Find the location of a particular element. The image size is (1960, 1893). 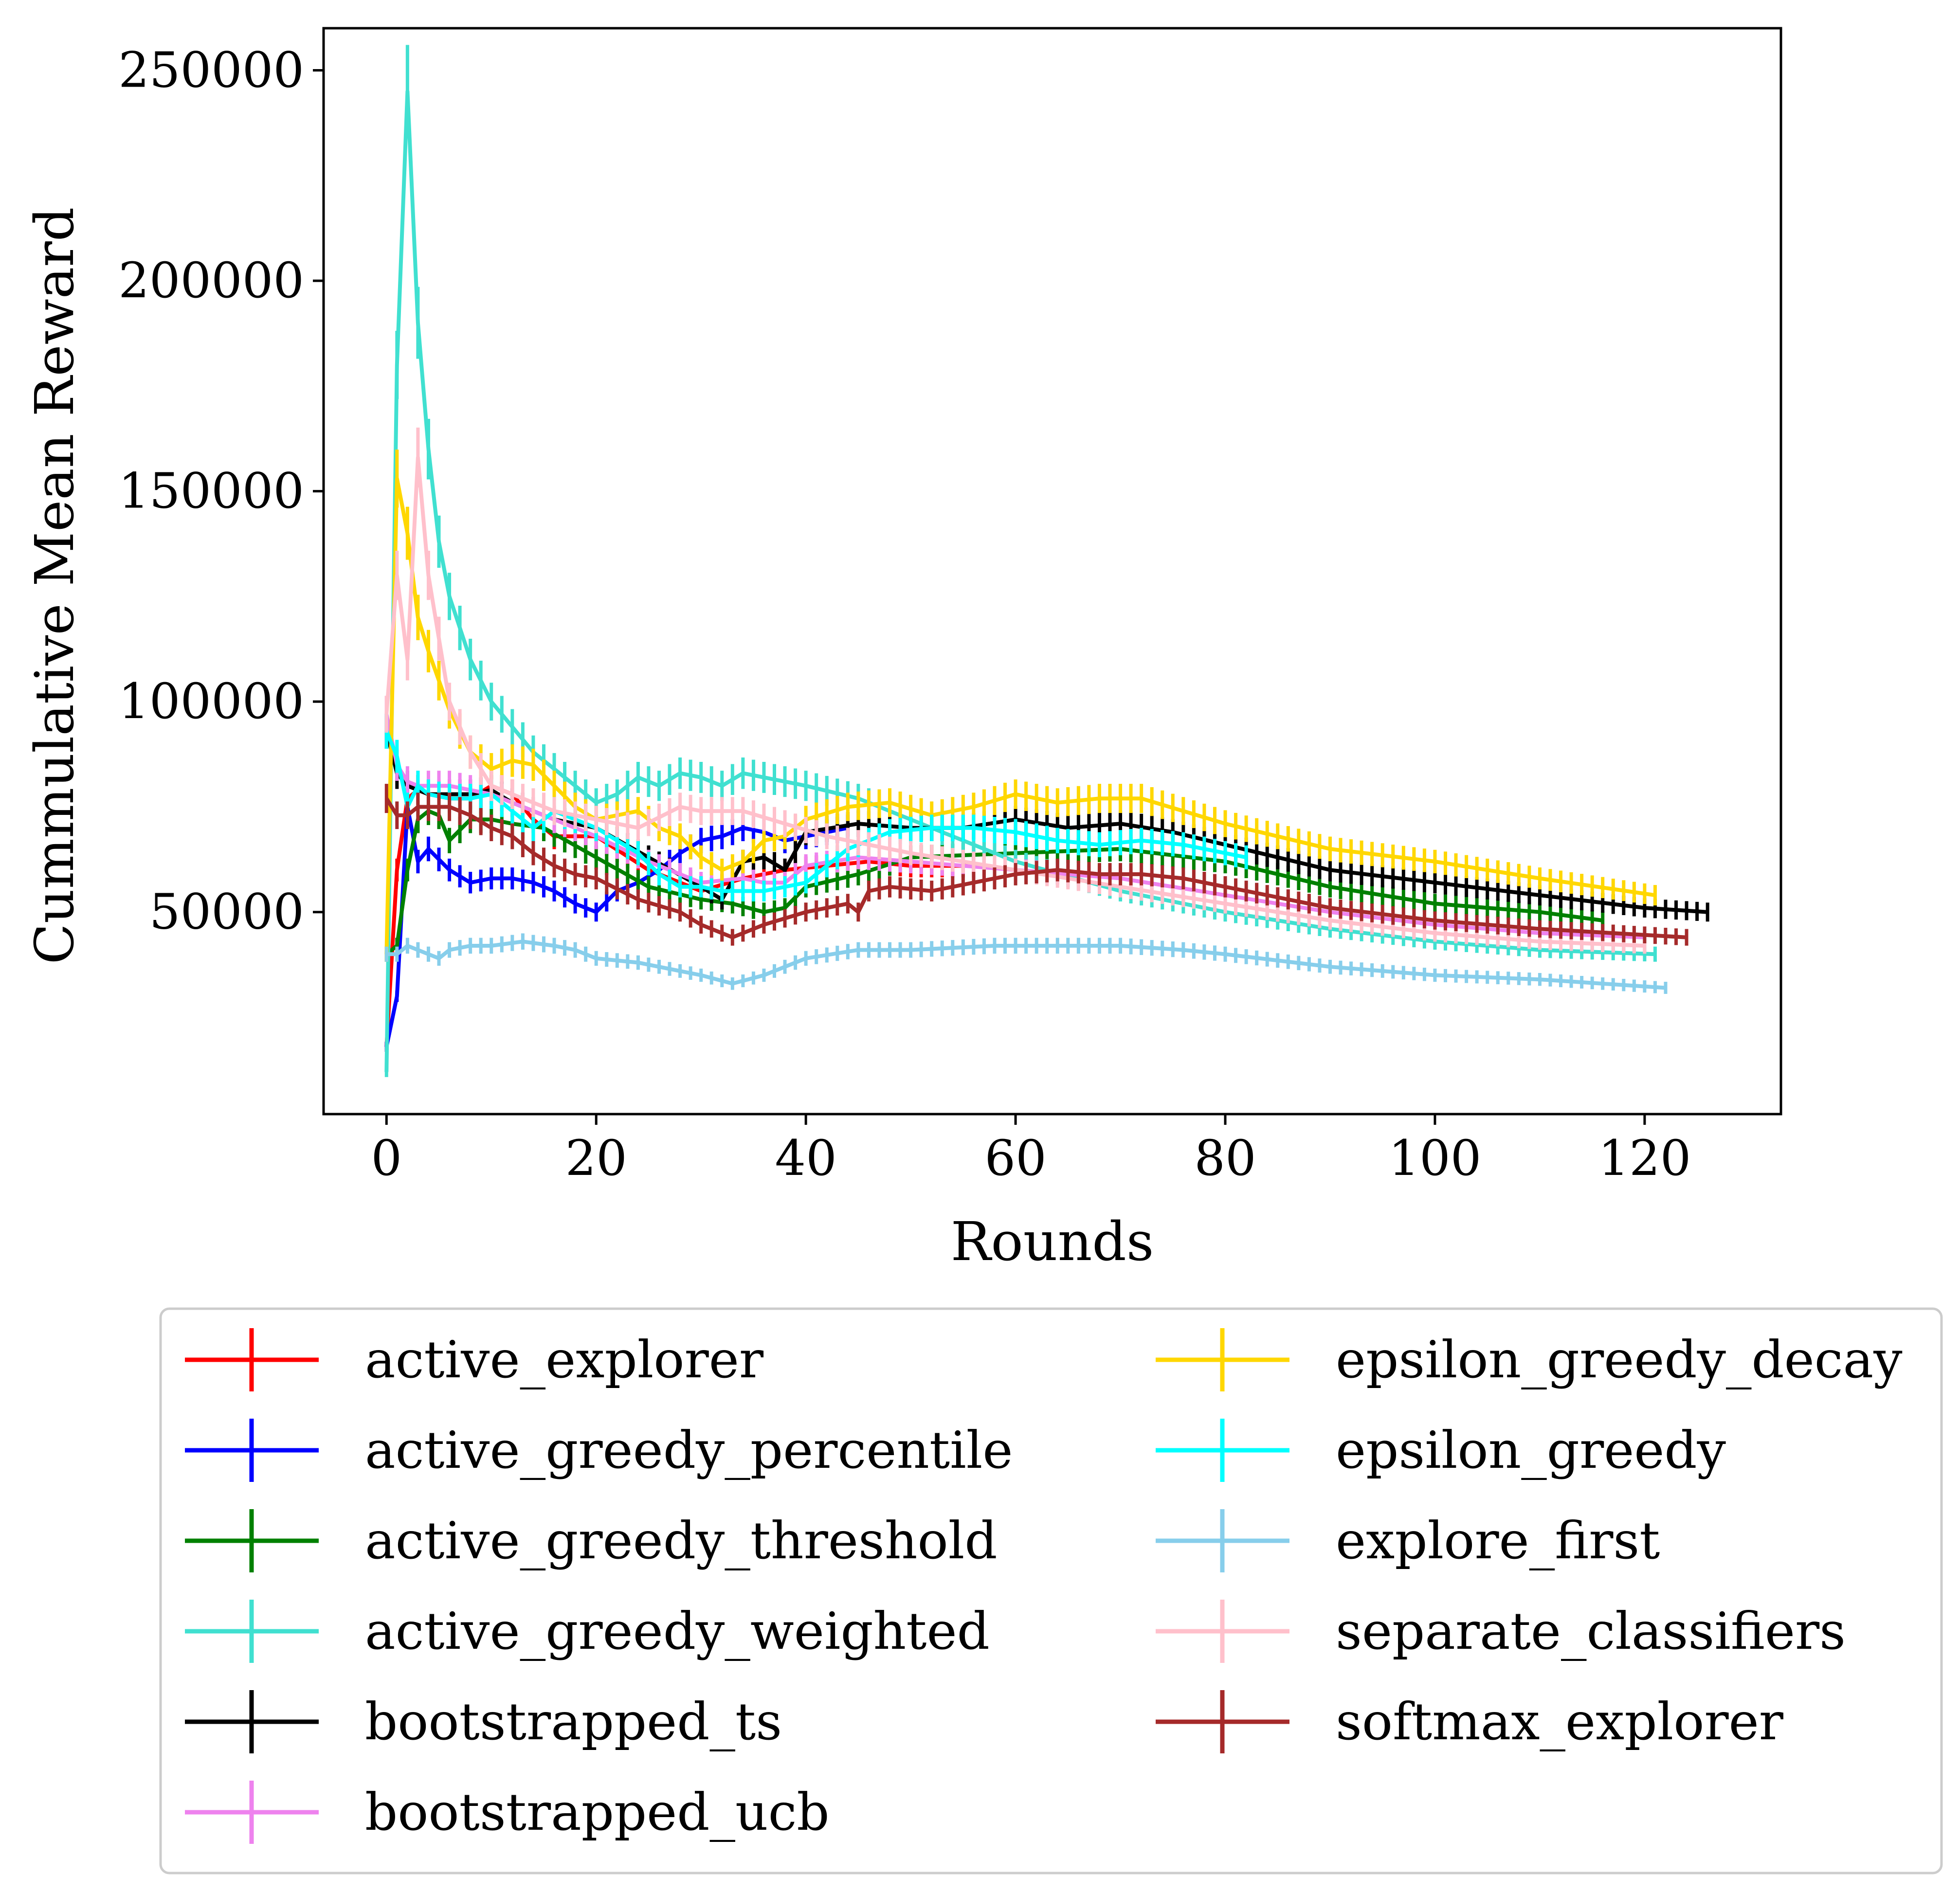

x-tick-label: 100 is located at coordinates (1435, 1158).